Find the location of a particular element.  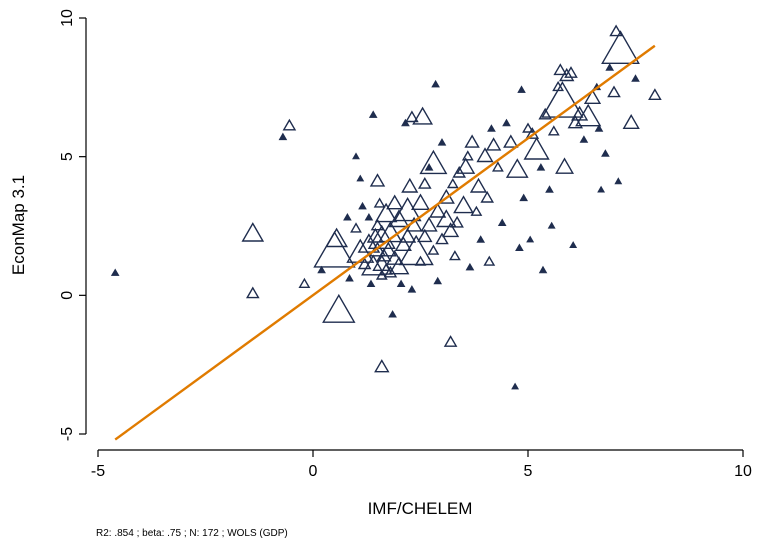

y-axis-title: EconMap 3.1 is located at coordinates (18, 225).